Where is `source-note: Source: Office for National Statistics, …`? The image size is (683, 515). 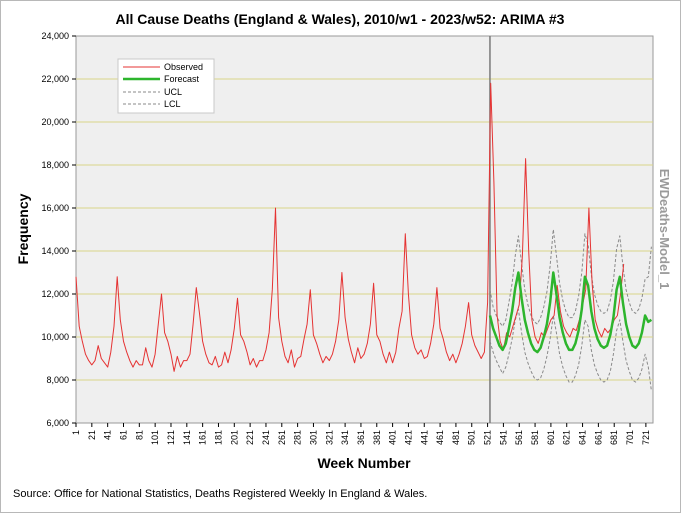 source-note: Source: Office for National Statistics, … is located at coordinates (220, 494).